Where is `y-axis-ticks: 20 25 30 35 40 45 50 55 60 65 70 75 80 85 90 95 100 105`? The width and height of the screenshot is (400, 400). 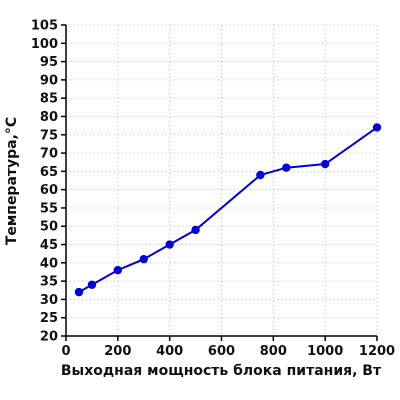 y-axis-ticks: 20 25 30 35 40 45 50 55 60 65 70 75 80 85 90 95 100 105 is located at coordinates (48, 182).